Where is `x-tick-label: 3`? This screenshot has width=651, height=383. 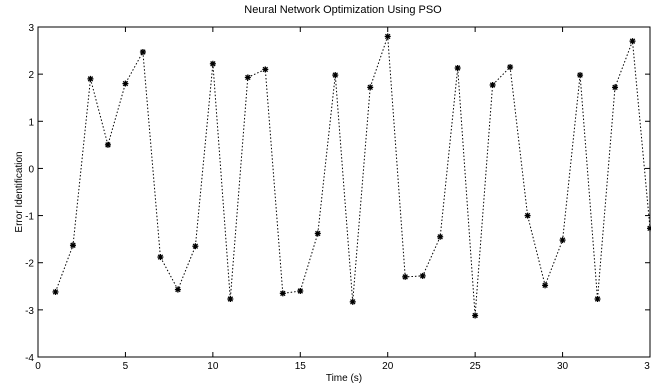
x-tick-label: 3 is located at coordinates (647, 366).